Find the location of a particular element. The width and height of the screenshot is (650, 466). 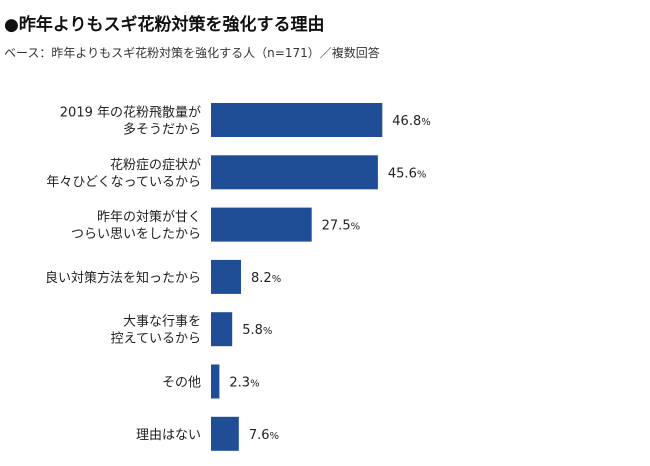

value-label-1: 45.6% is located at coordinates (407, 173).